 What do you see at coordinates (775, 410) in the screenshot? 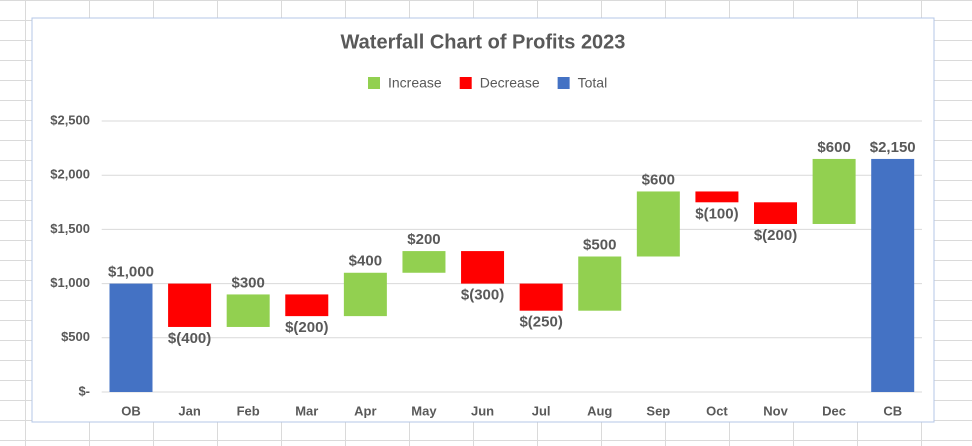
I see `x-tick-label: Nov` at bounding box center [775, 410].